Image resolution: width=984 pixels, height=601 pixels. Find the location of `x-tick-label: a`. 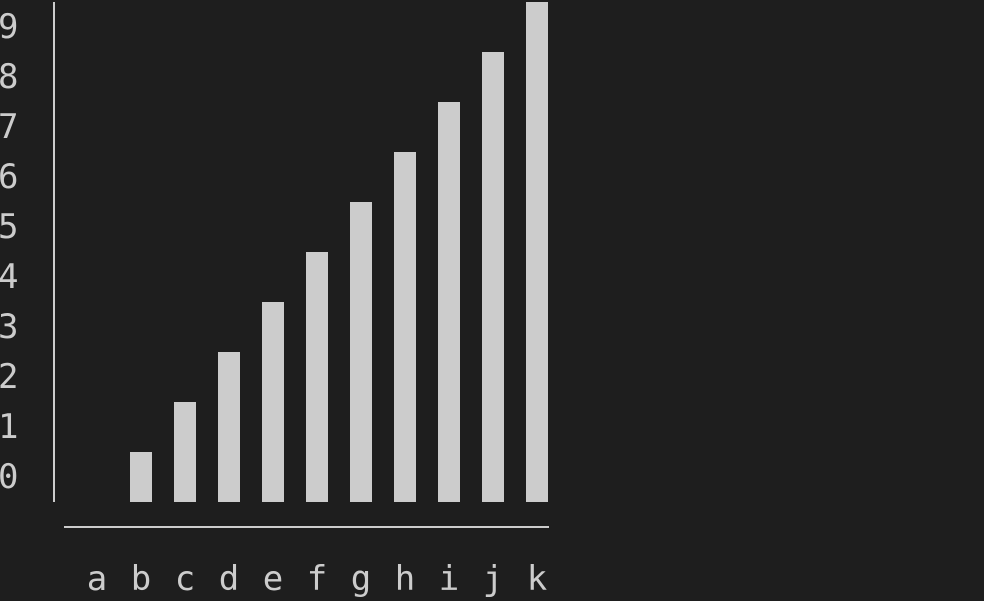

x-tick-label: a is located at coordinates (97, 578).